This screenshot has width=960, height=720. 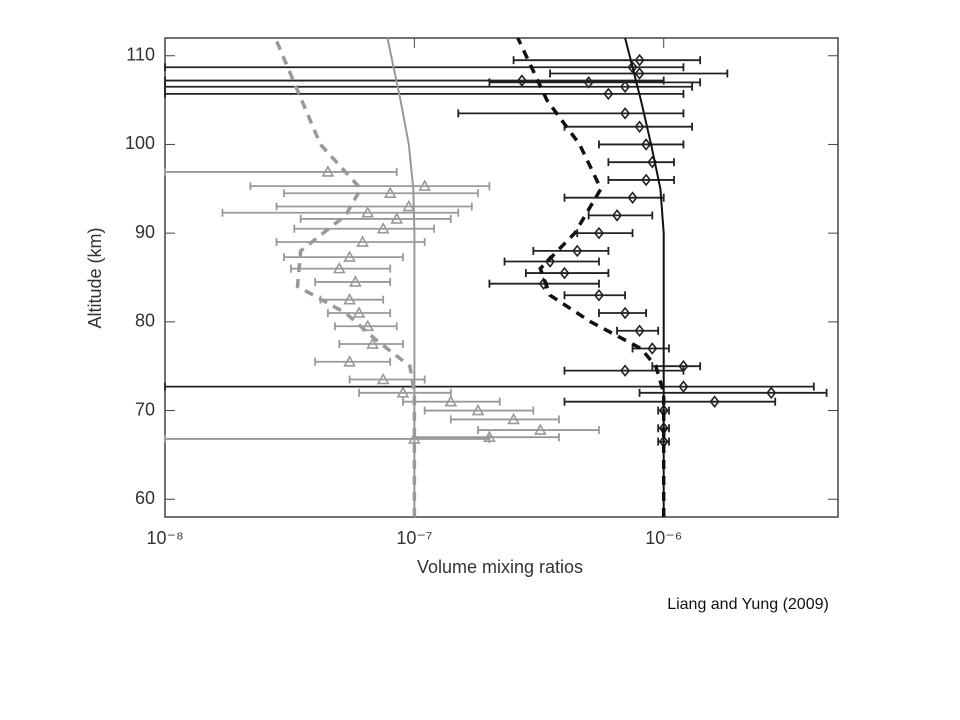 What do you see at coordinates (145, 409) in the screenshot?
I see `y-tick-label: 70` at bounding box center [145, 409].